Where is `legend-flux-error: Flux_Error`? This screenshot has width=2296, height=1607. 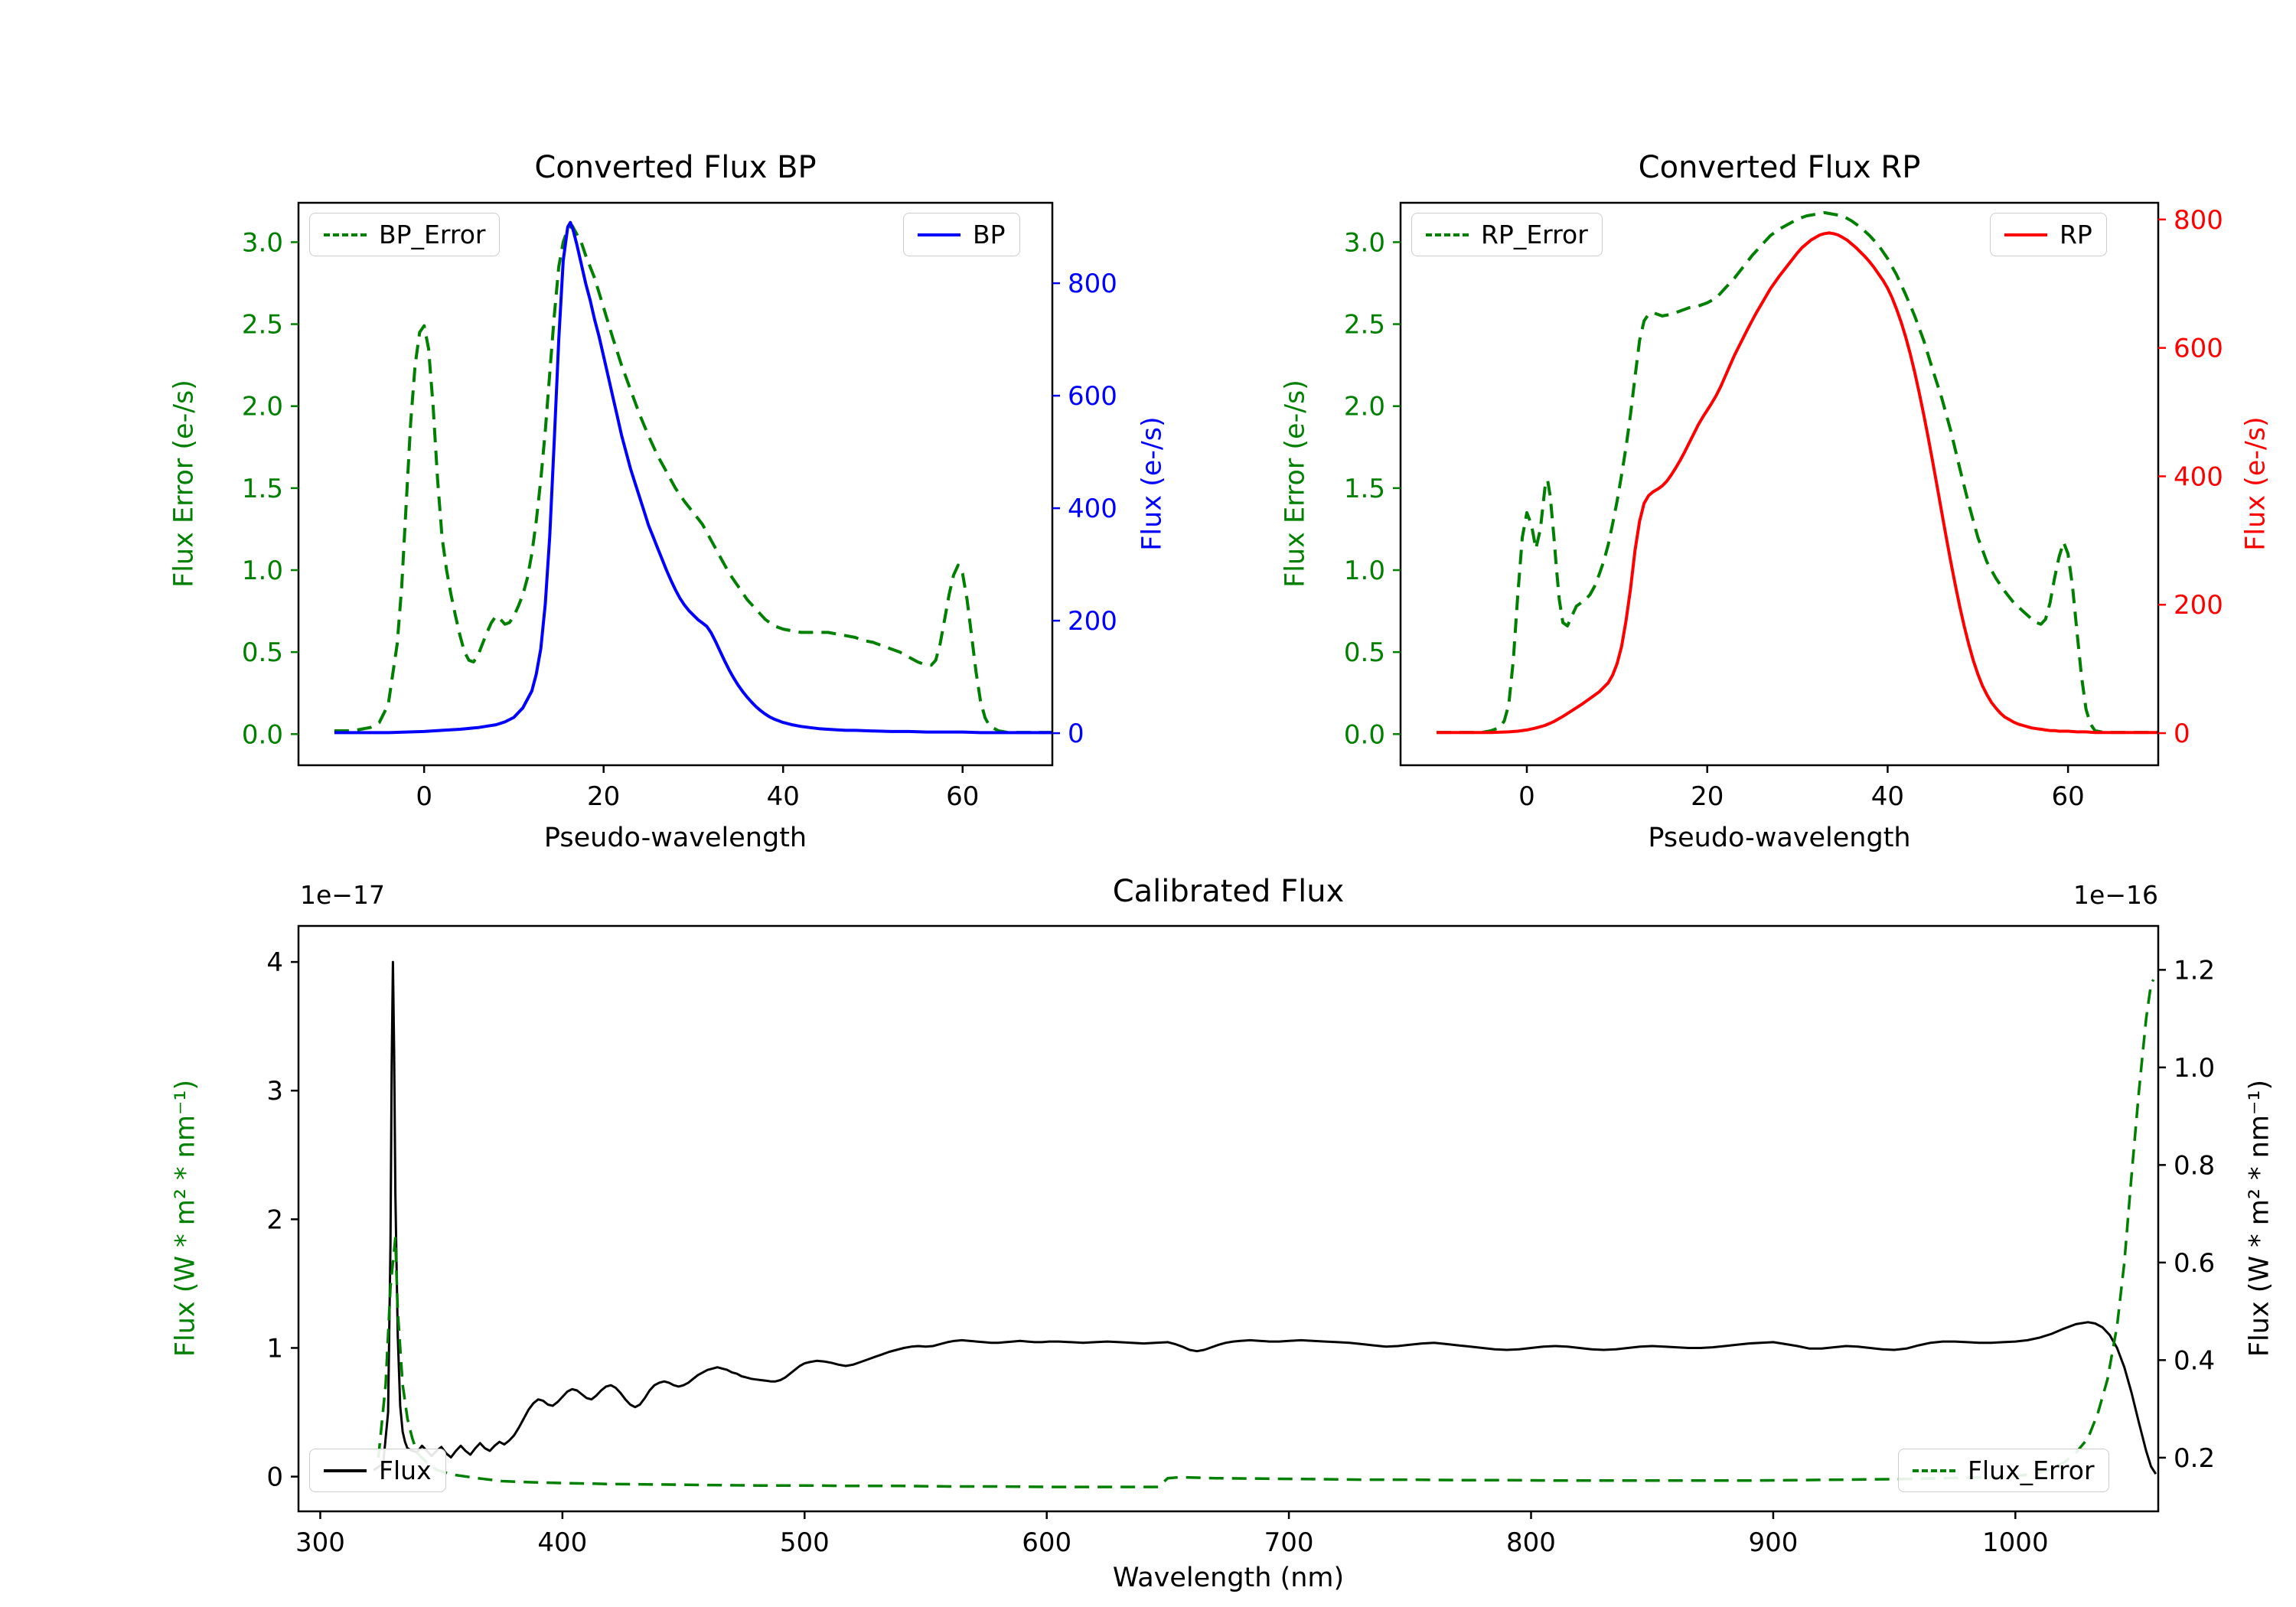
legend-flux-error: Flux_Error is located at coordinates (2003, 1470).